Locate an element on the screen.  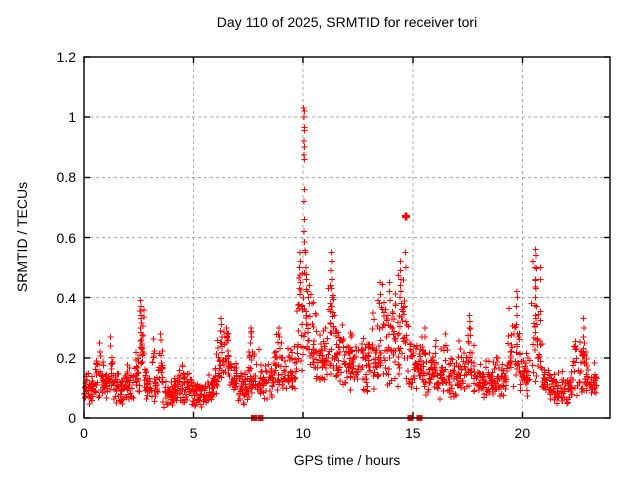
y-tick-label: 1 is located at coordinates (72, 117).